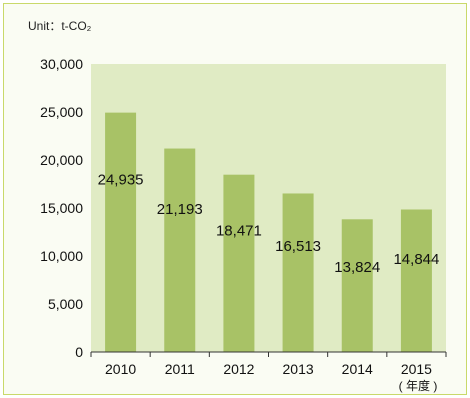 The image size is (470, 398). What do you see at coordinates (65, 304) in the screenshot?
I see `y-tick-label: 5,000` at bounding box center [65, 304].